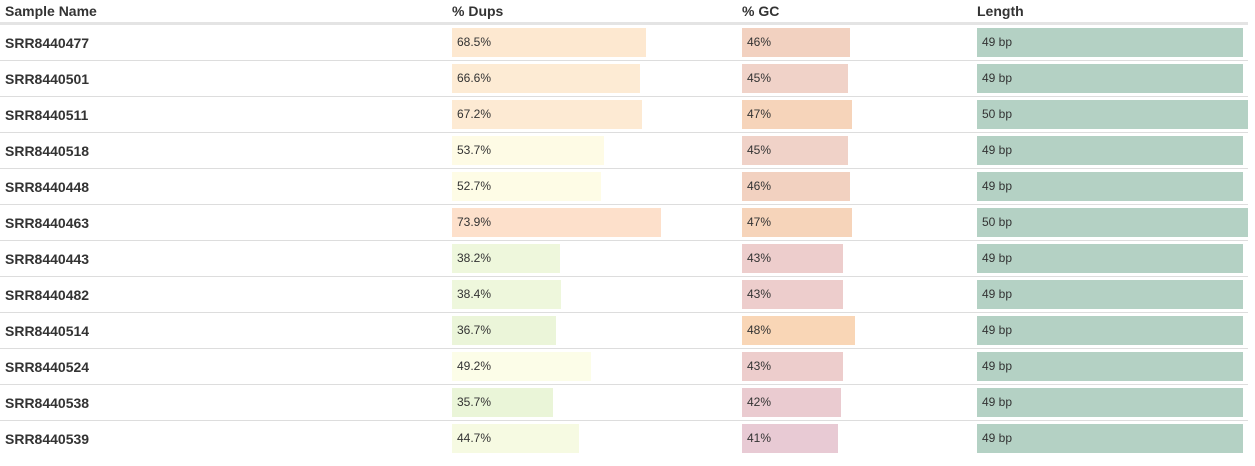  What do you see at coordinates (759, 114) in the screenshot?
I see `gc-value: 47%` at bounding box center [759, 114].